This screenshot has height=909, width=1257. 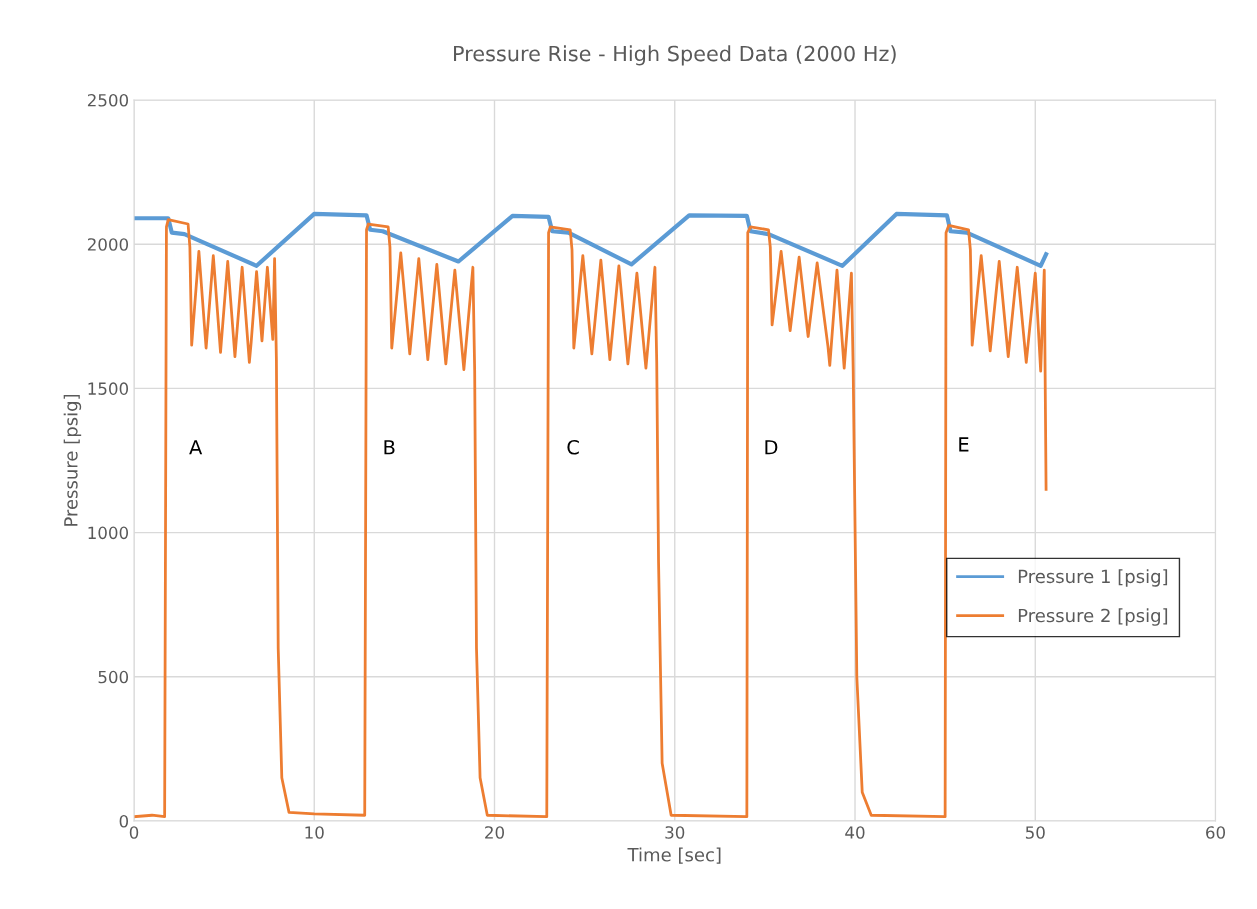 I want to click on x-tick-label: 10, so click(x=314, y=832).